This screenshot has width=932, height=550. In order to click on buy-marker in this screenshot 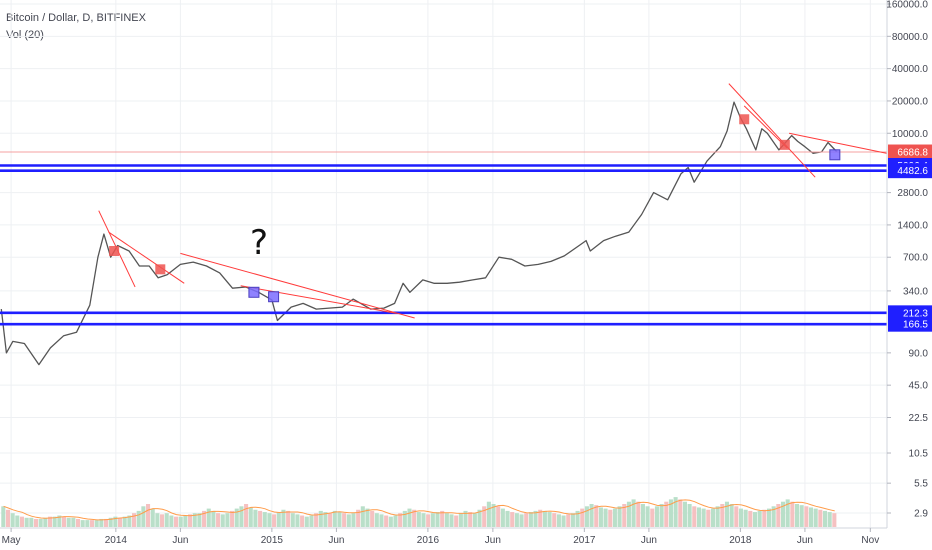, I will do `click(254, 292)`.